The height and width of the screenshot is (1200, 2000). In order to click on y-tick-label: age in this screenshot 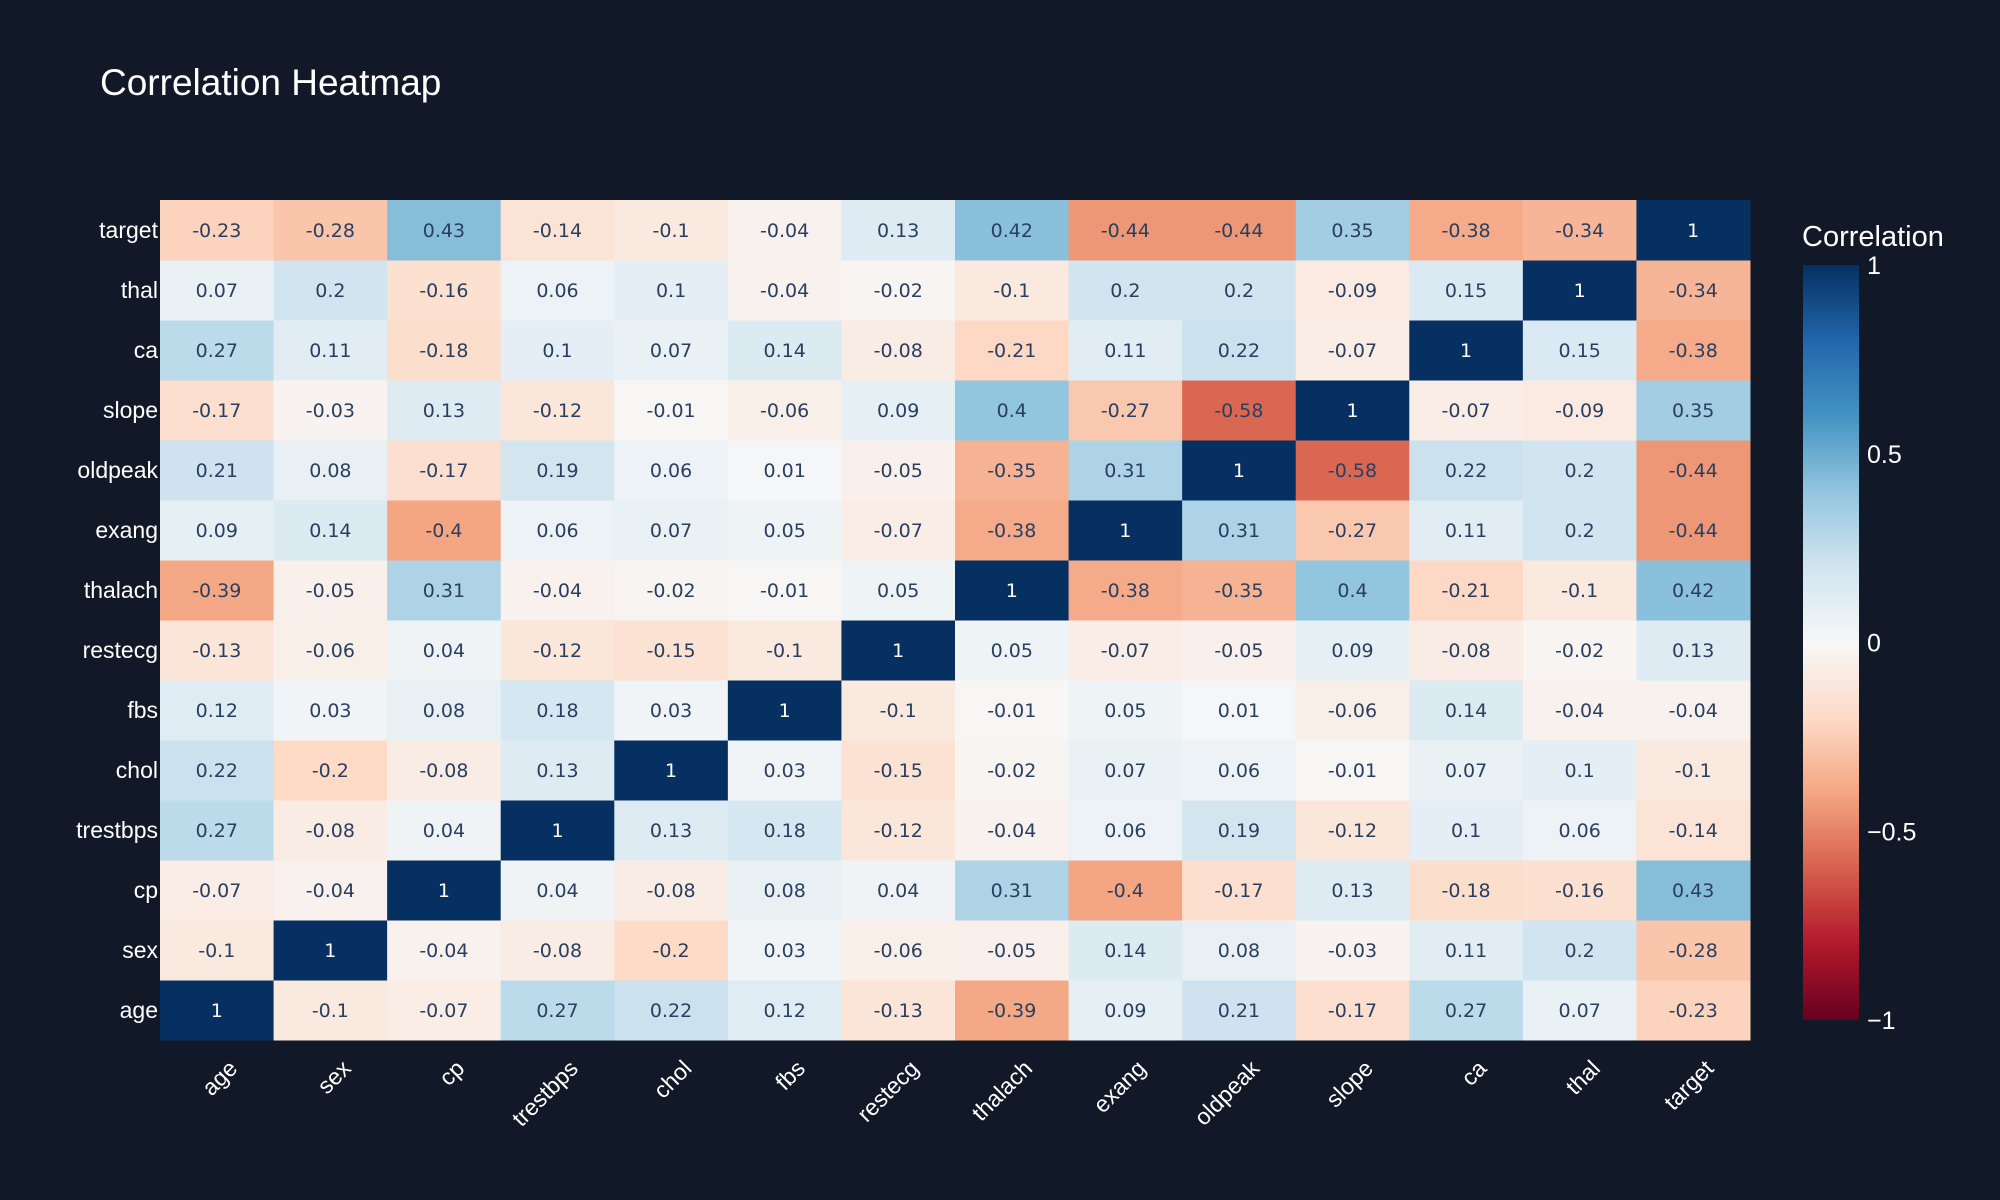, I will do `click(139, 1010)`.